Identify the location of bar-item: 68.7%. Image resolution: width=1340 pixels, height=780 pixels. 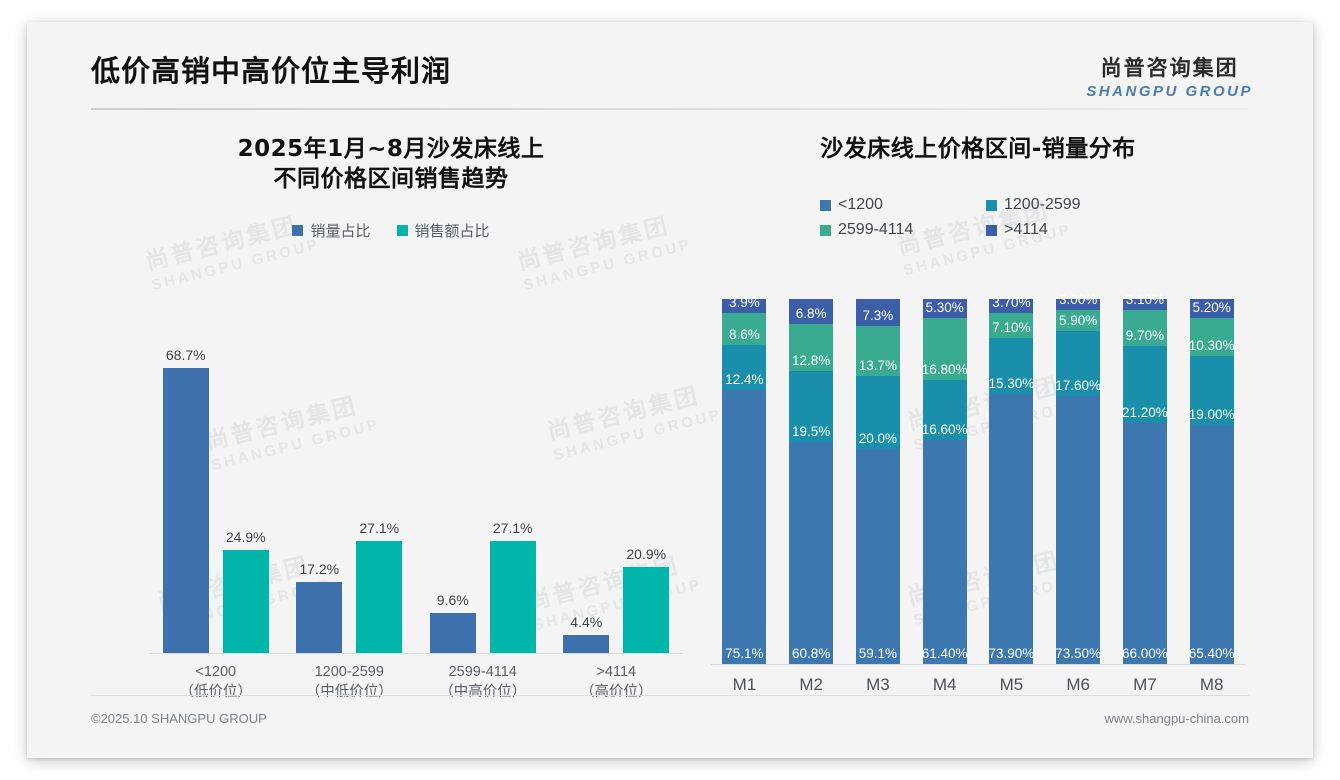
(185, 487).